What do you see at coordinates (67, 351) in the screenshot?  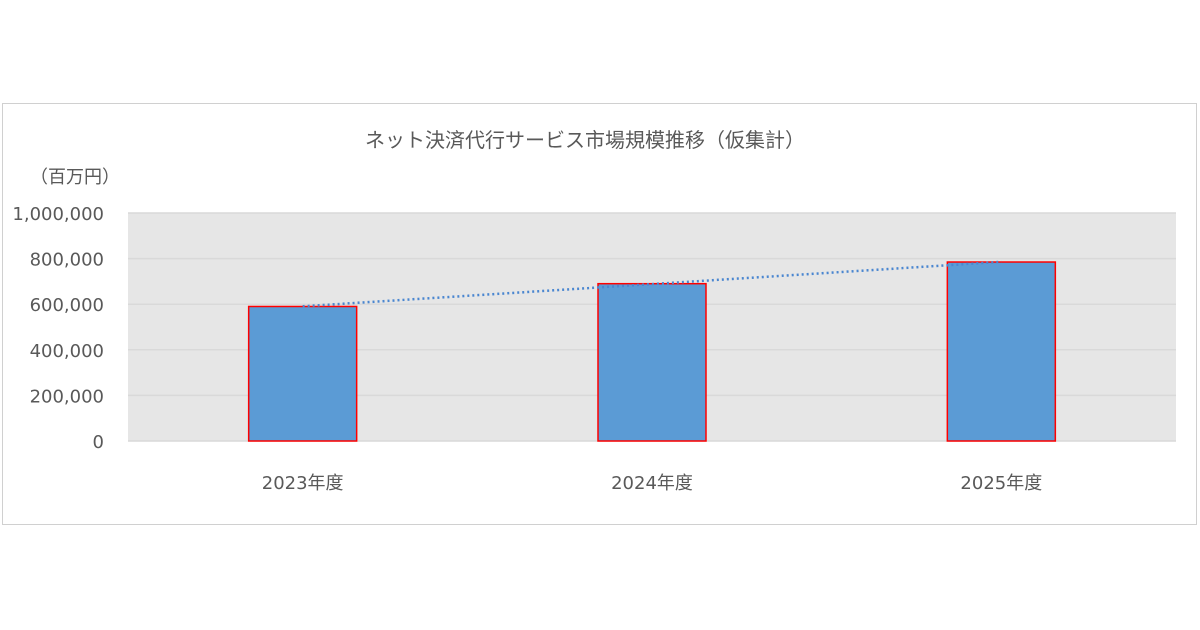 I see `y-tick-label: 400,000` at bounding box center [67, 351].